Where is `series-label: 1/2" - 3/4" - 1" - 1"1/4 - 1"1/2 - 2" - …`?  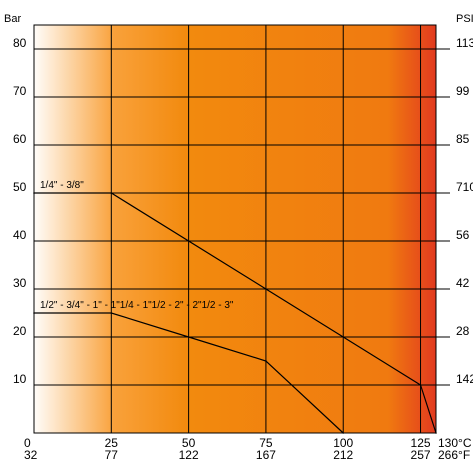
series-label: 1/2" - 3/4" - 1" - 1"1/4 - 1"1/2 - 2" - … is located at coordinates (137, 305).